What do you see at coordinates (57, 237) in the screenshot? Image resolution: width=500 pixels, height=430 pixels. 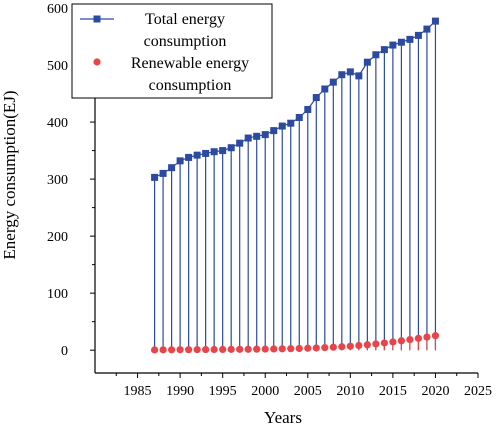 I see `y-tick-label: 200` at bounding box center [57, 237].